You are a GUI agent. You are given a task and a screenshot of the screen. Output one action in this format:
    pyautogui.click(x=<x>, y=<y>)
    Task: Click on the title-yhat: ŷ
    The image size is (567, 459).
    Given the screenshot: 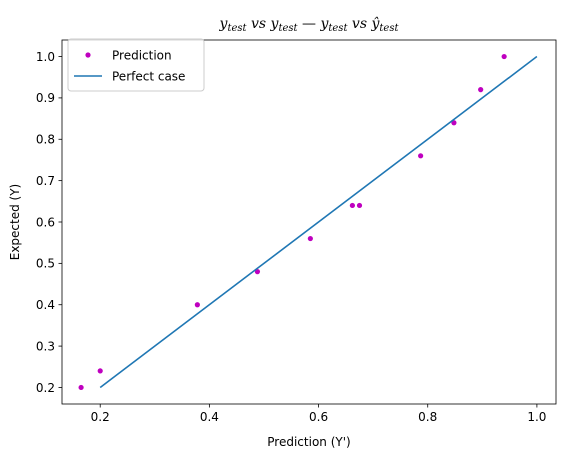 What is the action you would take?
    pyautogui.click(x=375, y=23)
    